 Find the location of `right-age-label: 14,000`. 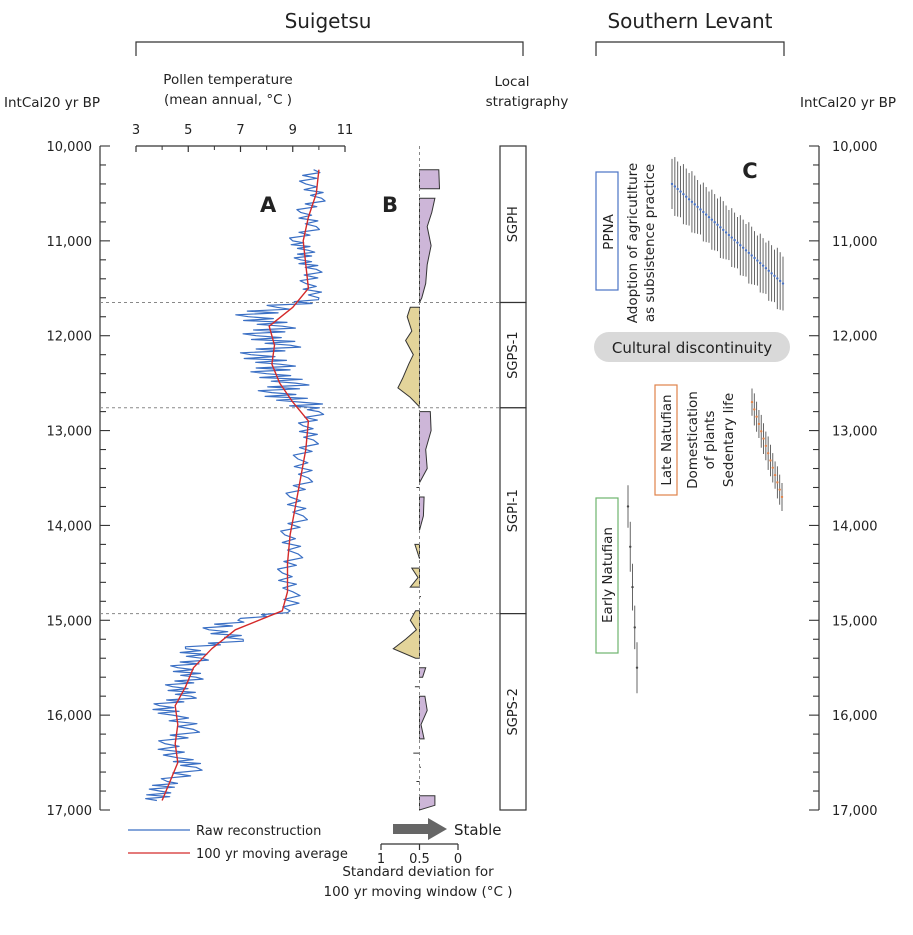

right-age-label: 14,000 is located at coordinates (855, 526).